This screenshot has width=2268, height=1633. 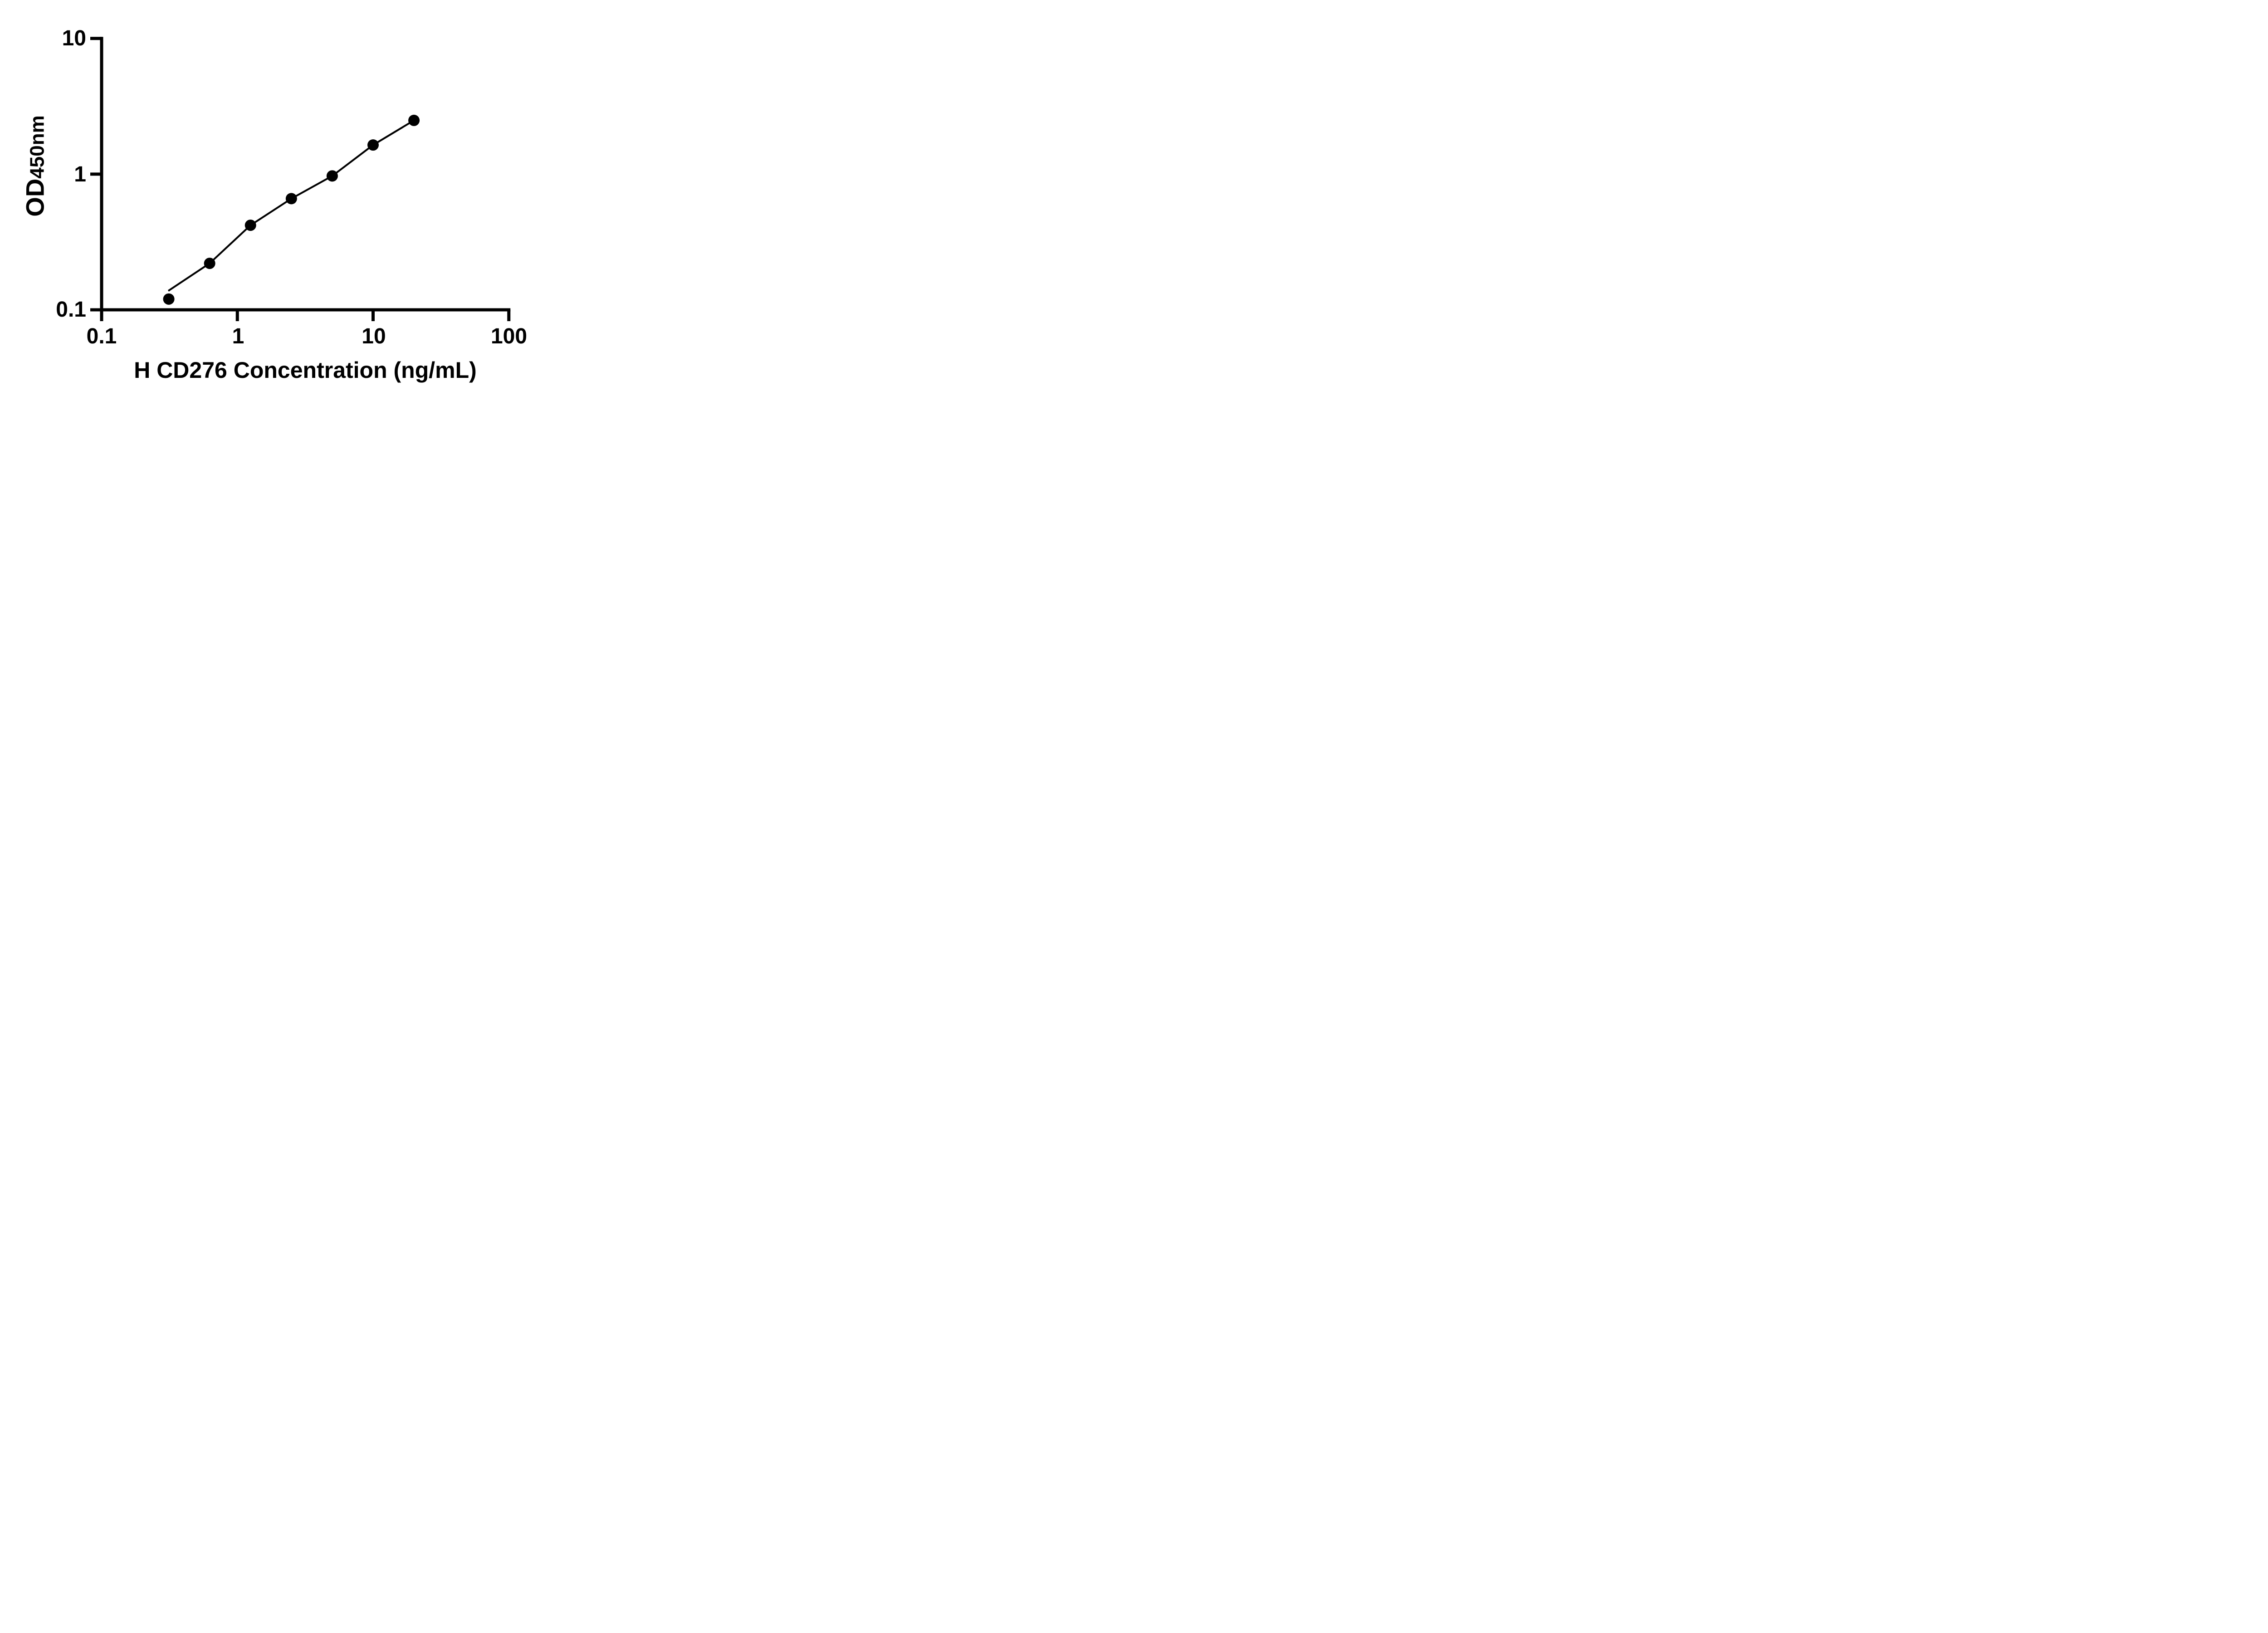 I want to click on y-tick-label-10: 10, so click(x=74, y=38).